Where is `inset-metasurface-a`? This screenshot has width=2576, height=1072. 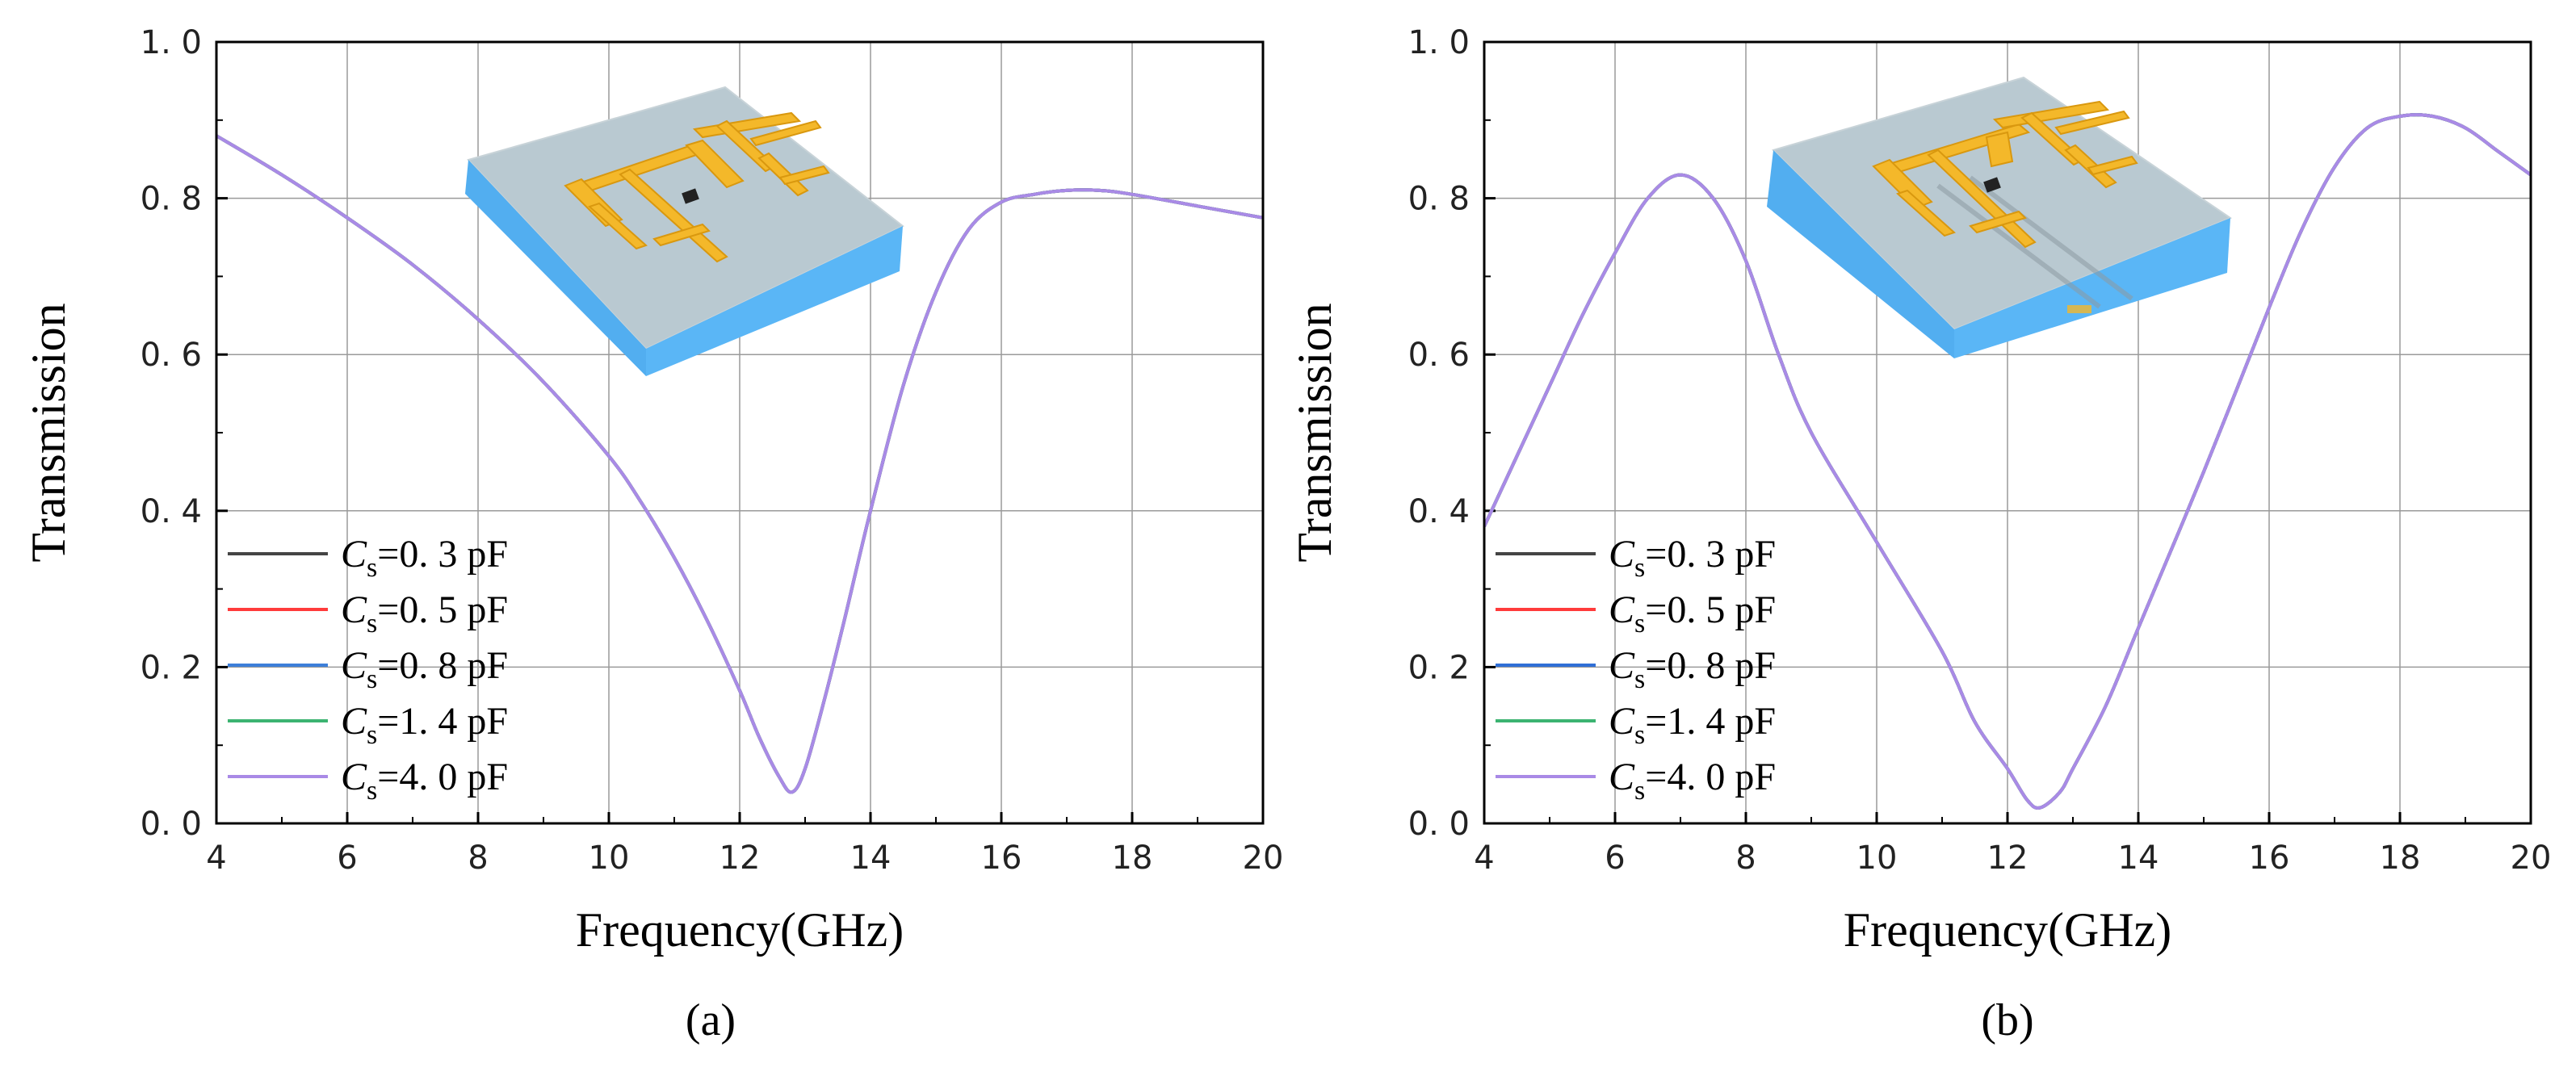
inset-metasurface-a is located at coordinates (684, 231).